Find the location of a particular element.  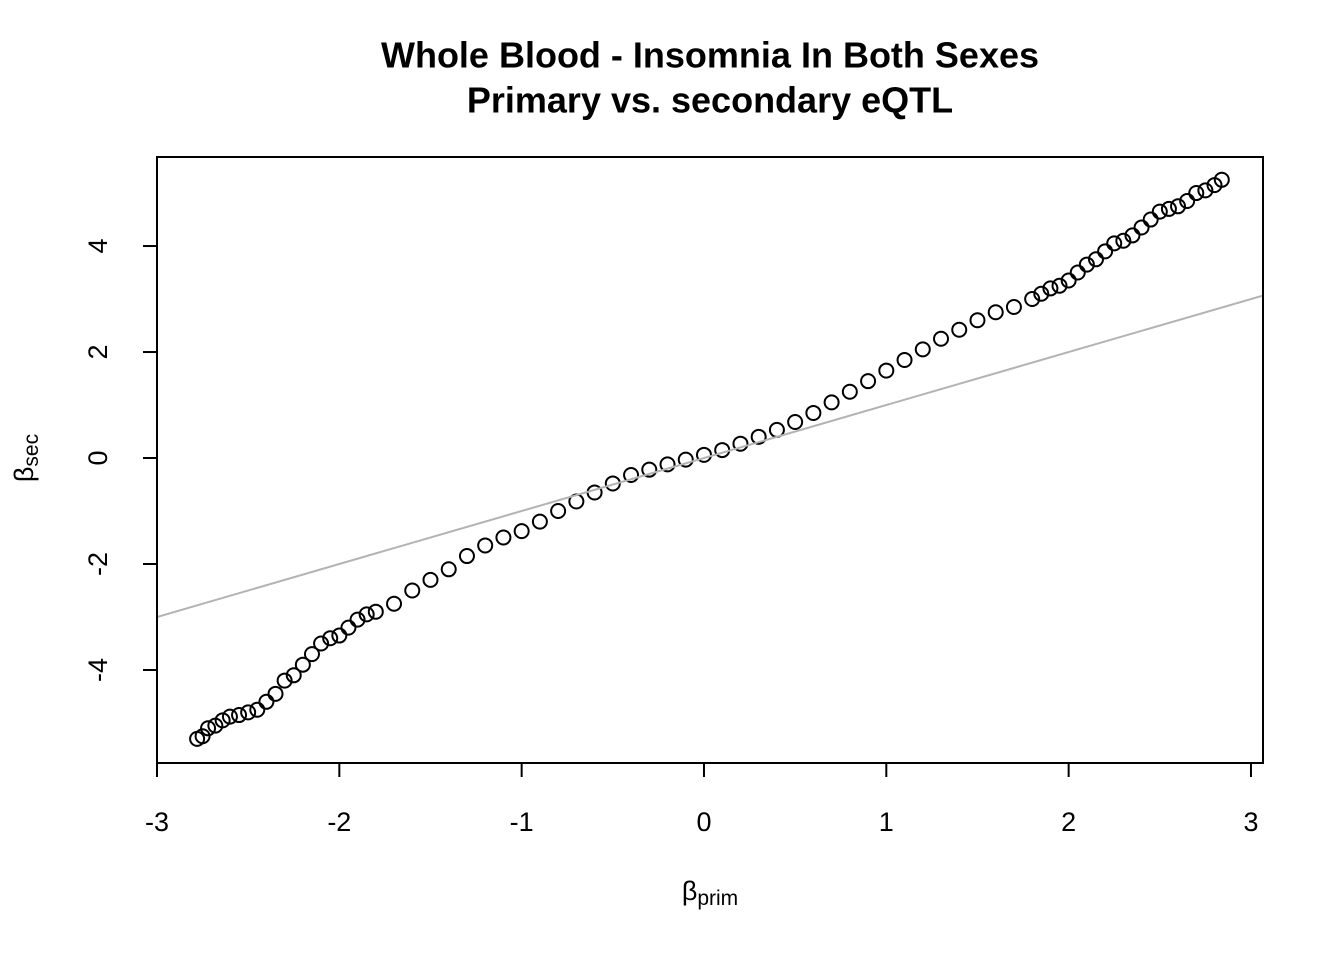

y-tick-label: 0 is located at coordinates (98, 457).